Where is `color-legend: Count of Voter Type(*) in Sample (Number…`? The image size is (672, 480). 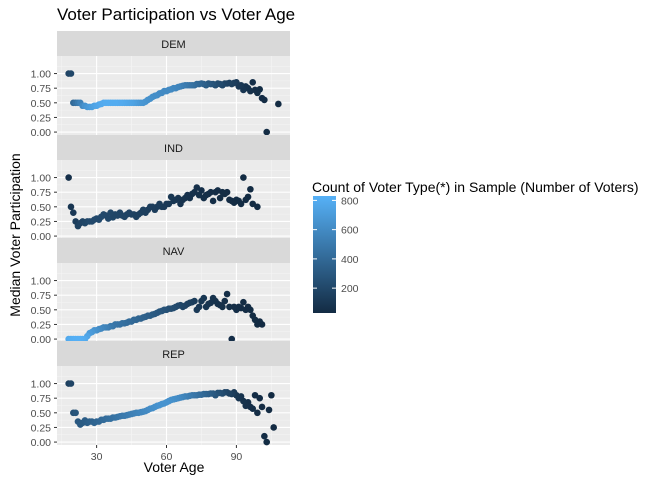
color-legend: Count of Voter Type(*) in Sample (Number… is located at coordinates (475, 246).